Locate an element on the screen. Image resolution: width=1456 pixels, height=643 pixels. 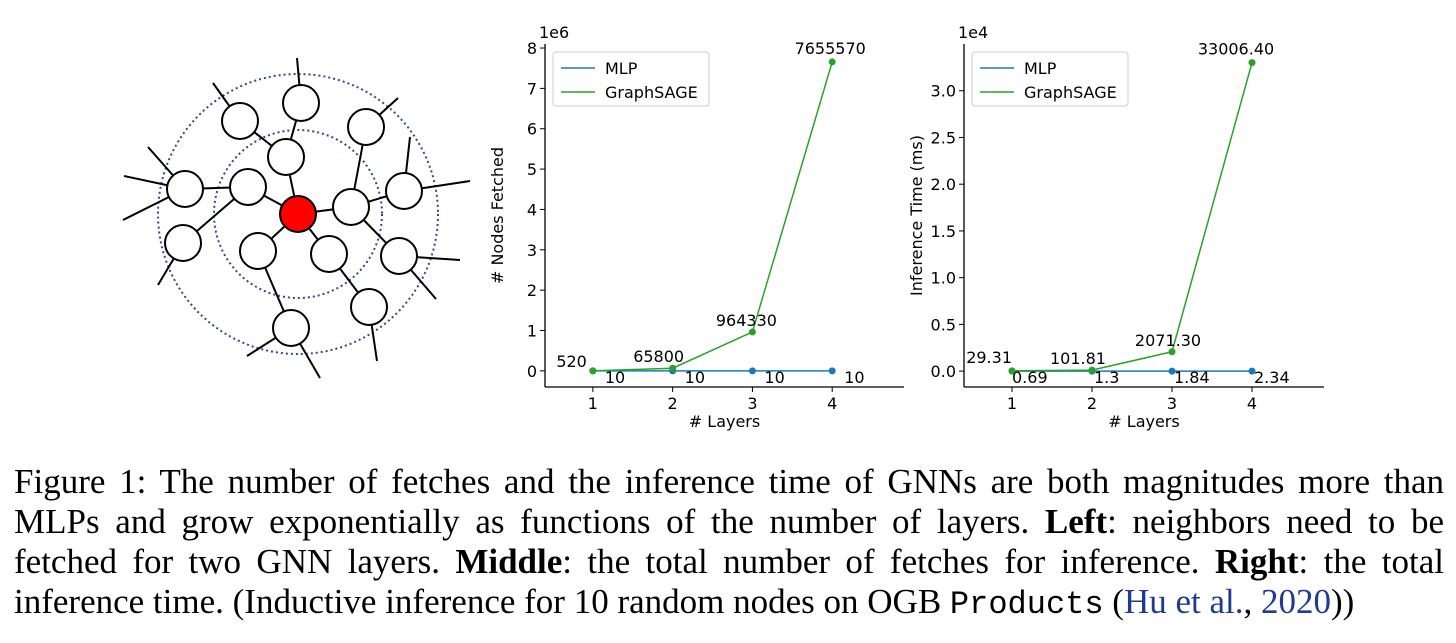
citation-author-link: Hu et al. is located at coordinates (1183, 601).